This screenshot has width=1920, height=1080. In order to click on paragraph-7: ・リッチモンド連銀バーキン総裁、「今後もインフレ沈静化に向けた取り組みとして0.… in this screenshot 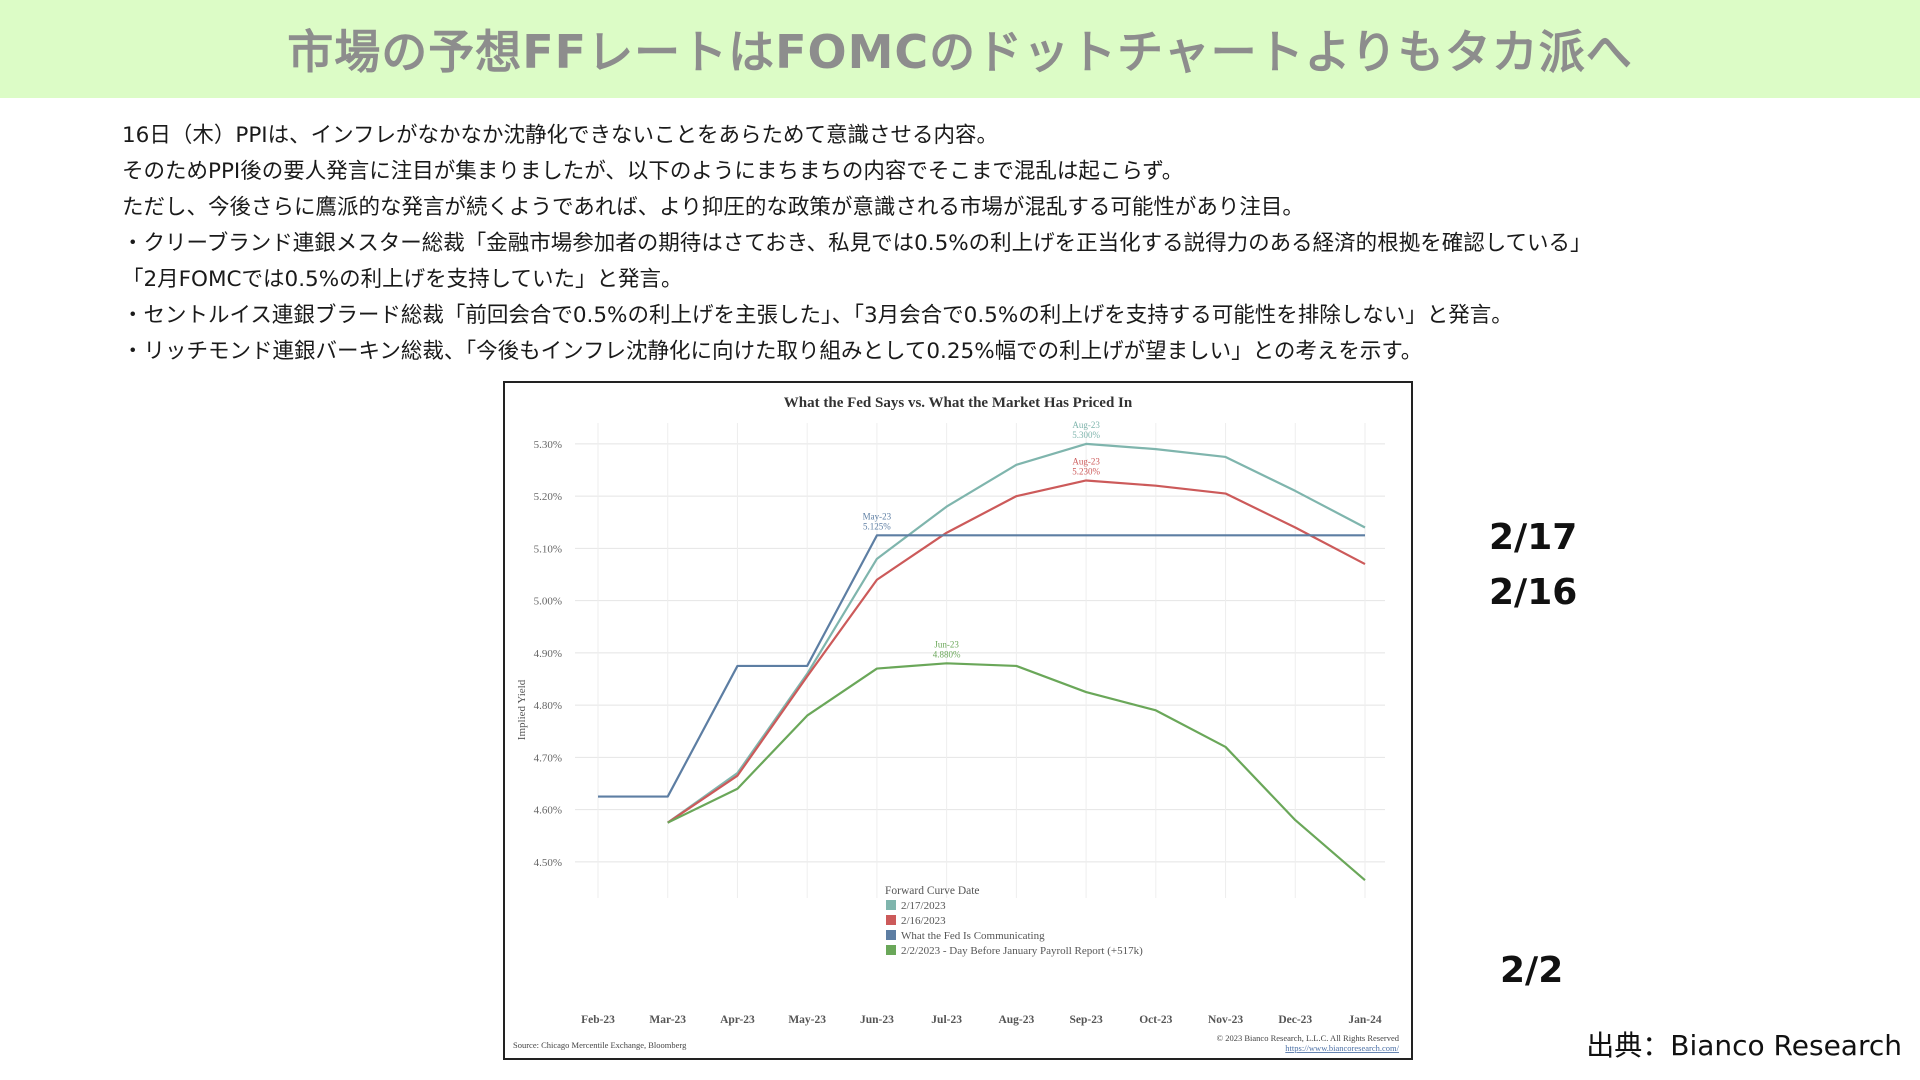, I will do `click(772, 351)`.